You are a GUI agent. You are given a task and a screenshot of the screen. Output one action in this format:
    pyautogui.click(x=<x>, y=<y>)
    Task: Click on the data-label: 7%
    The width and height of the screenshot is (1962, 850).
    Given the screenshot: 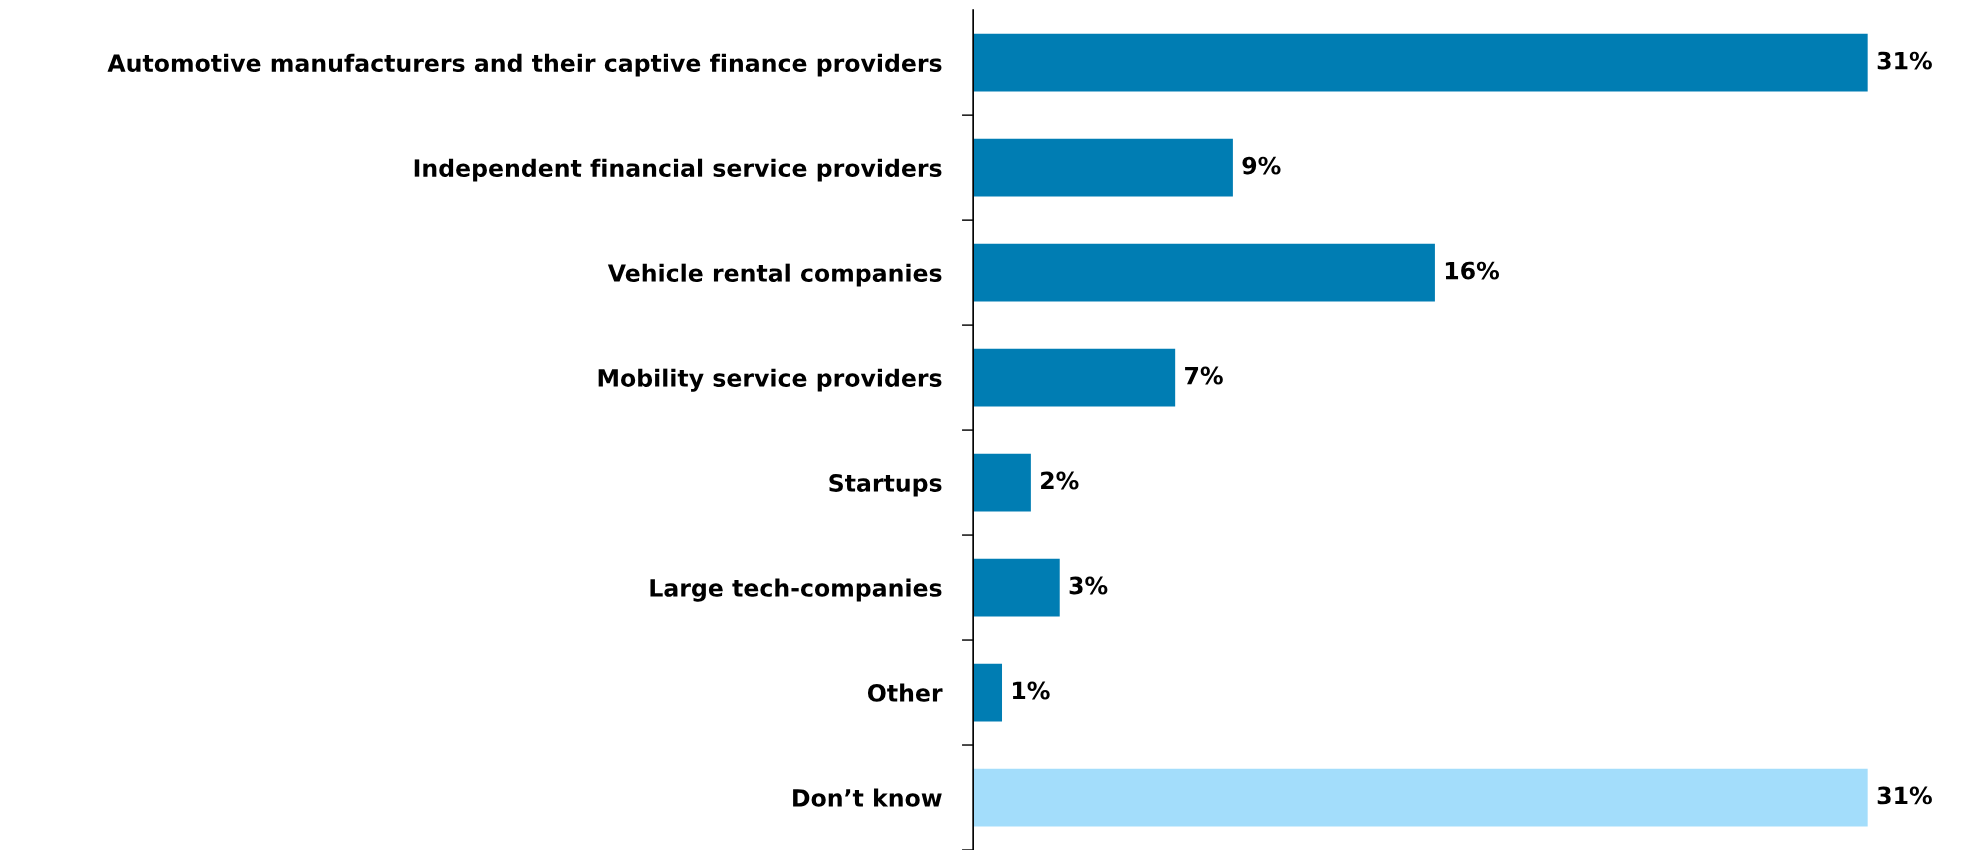 What is the action you would take?
    pyautogui.click(x=1204, y=375)
    